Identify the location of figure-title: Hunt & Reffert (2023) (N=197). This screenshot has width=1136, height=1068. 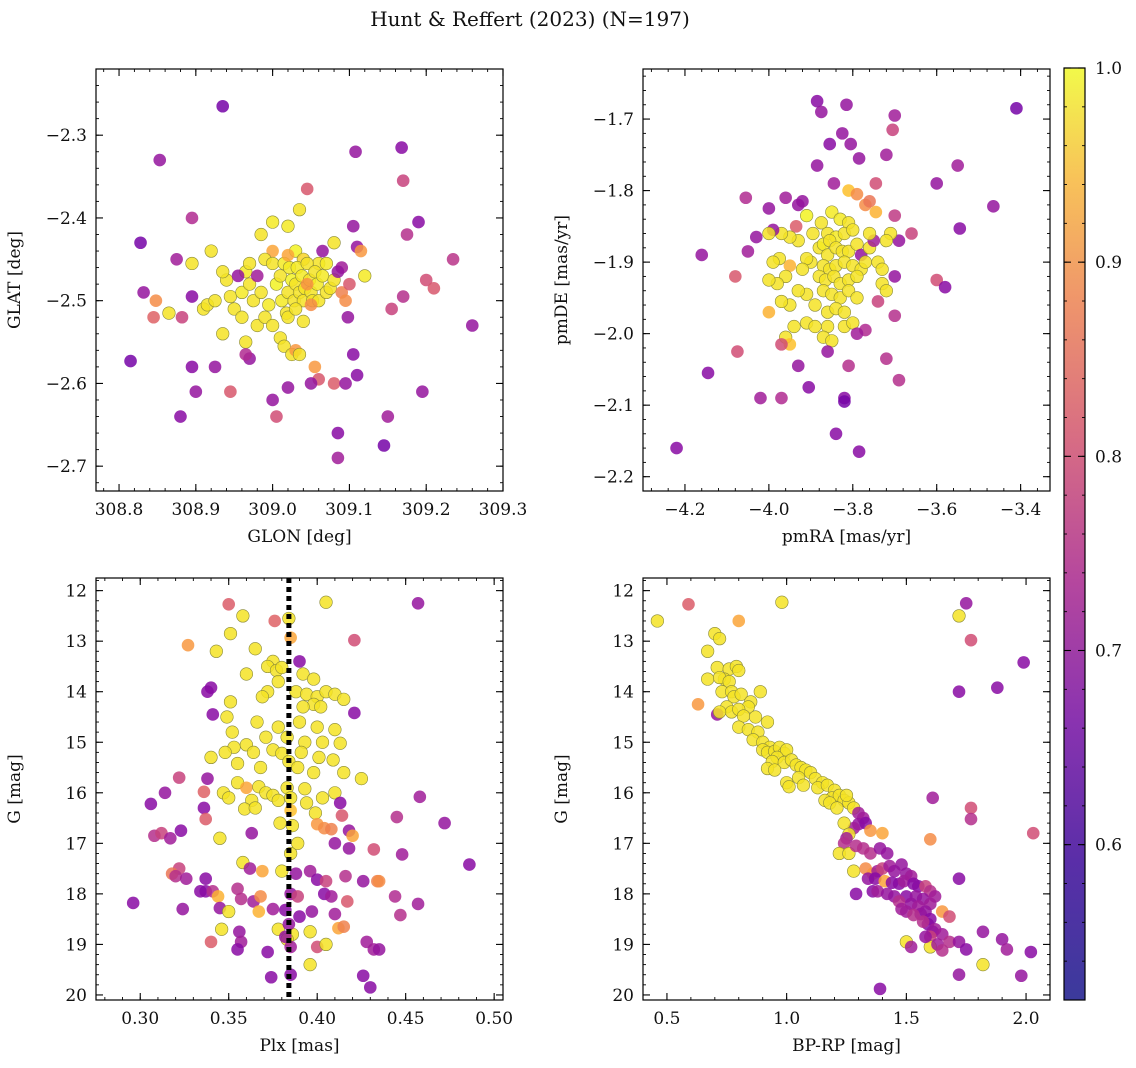
(530, 19).